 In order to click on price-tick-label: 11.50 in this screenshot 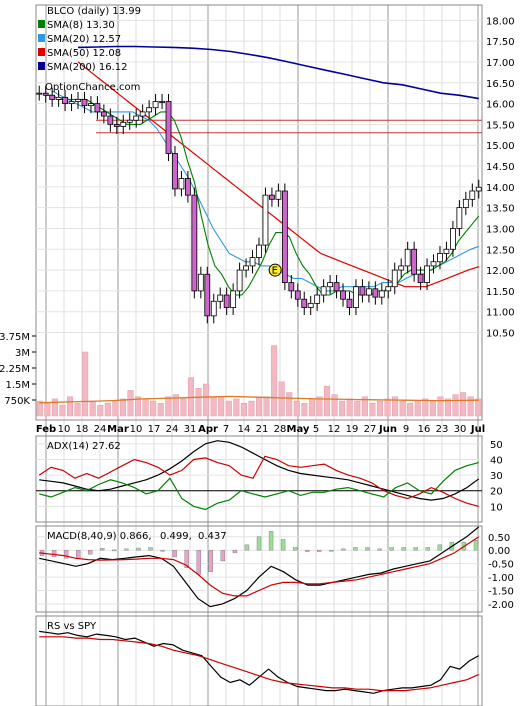, I will do `click(500, 292)`.